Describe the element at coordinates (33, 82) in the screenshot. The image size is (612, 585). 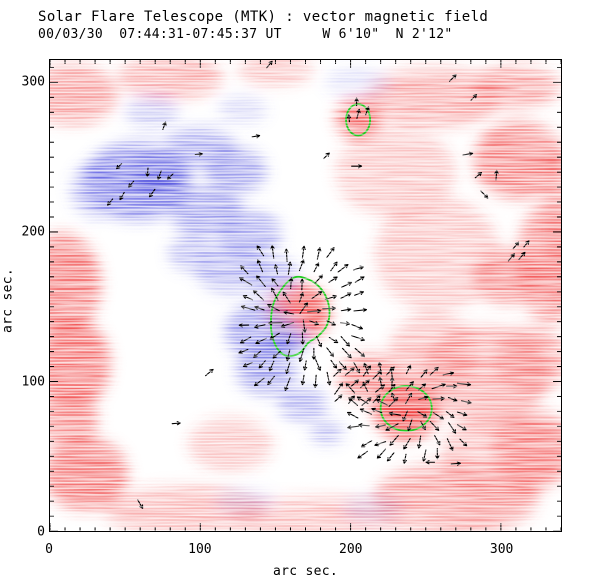
I see `y-tick-label: 300` at that location.